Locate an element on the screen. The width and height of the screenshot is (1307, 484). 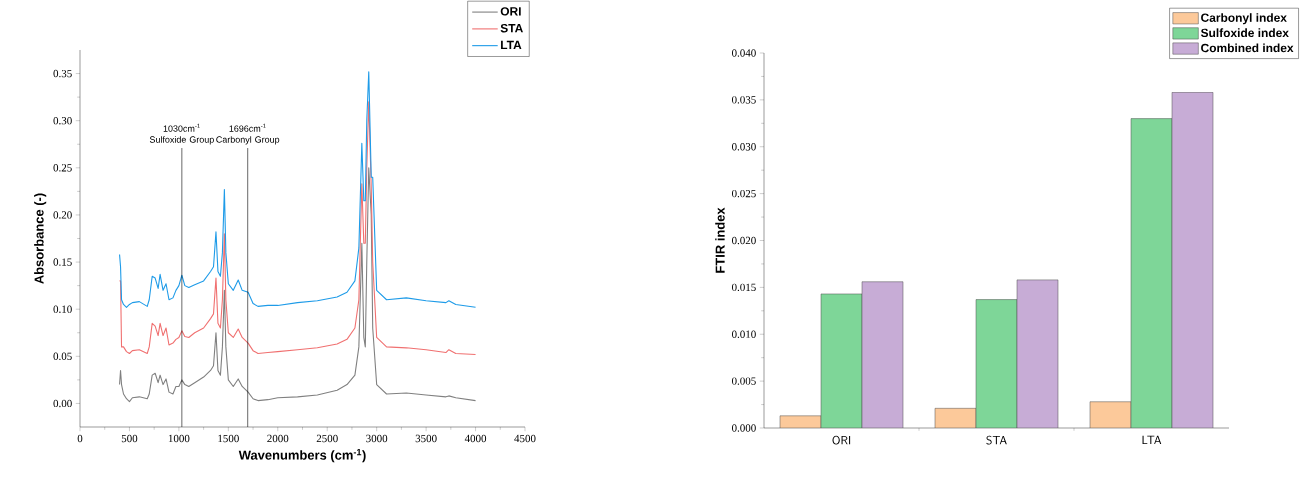
y-tick-label: 0.000 is located at coordinates (744, 428).